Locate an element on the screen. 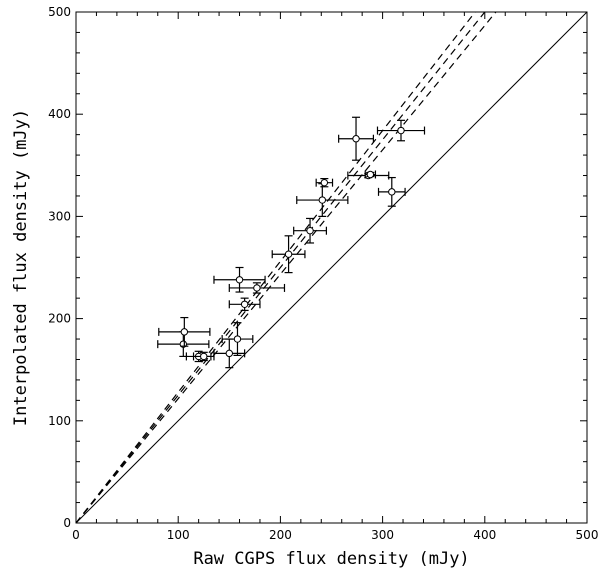  x-tick-label: 300 is located at coordinates (382, 535).